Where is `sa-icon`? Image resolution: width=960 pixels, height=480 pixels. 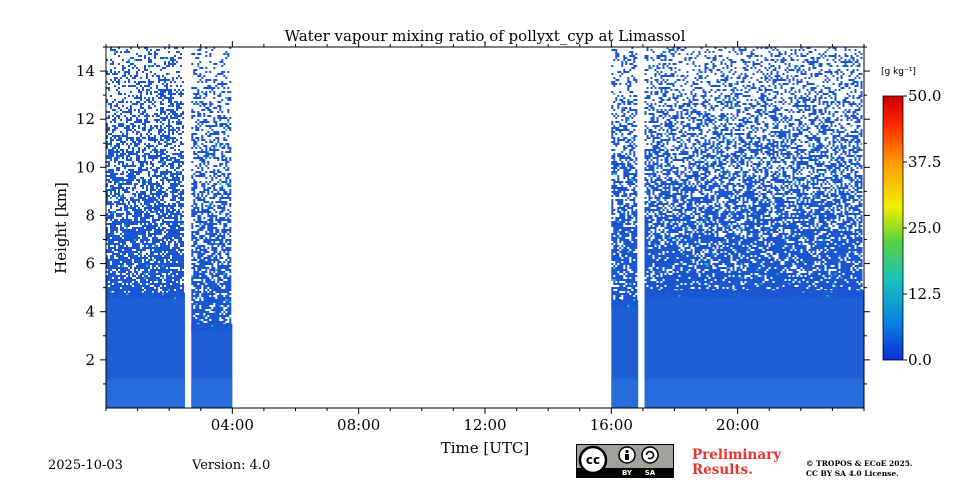
sa-icon is located at coordinates (650, 455).